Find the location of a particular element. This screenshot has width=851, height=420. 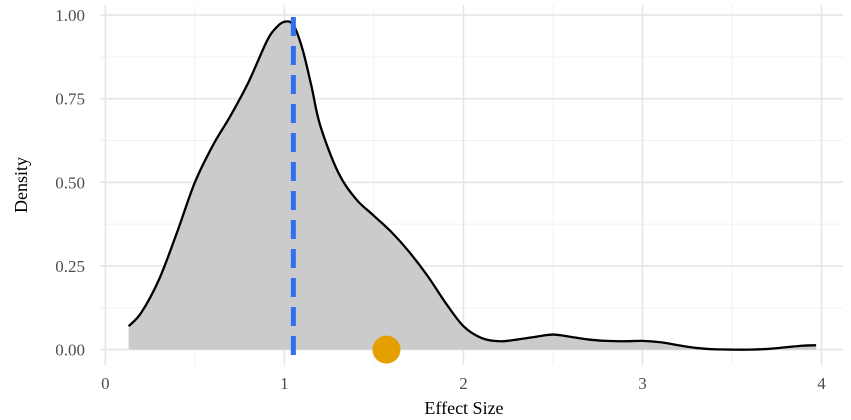

x-axis-title: Effect Size is located at coordinates (463, 408).